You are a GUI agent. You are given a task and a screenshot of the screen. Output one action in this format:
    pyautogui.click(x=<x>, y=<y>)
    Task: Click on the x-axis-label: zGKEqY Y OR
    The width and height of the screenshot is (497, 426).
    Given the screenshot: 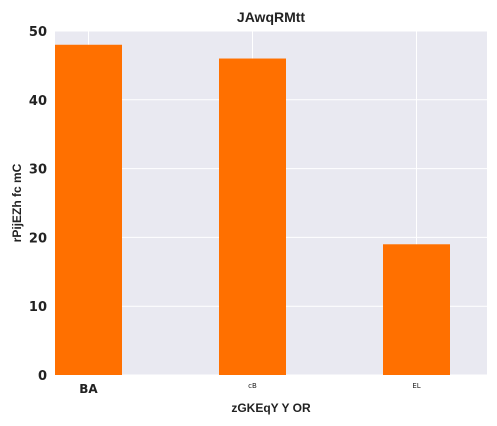 What is the action you would take?
    pyautogui.click(x=271, y=408)
    